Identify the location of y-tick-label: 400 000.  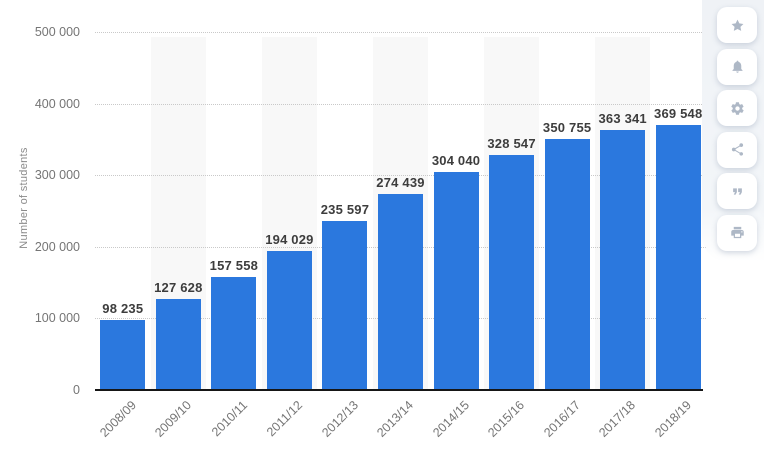
(57, 103).